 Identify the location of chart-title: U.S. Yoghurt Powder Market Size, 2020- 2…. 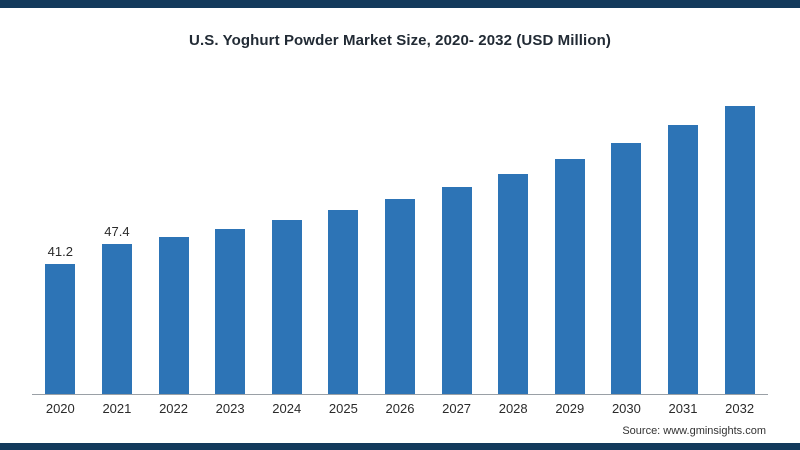
(400, 40).